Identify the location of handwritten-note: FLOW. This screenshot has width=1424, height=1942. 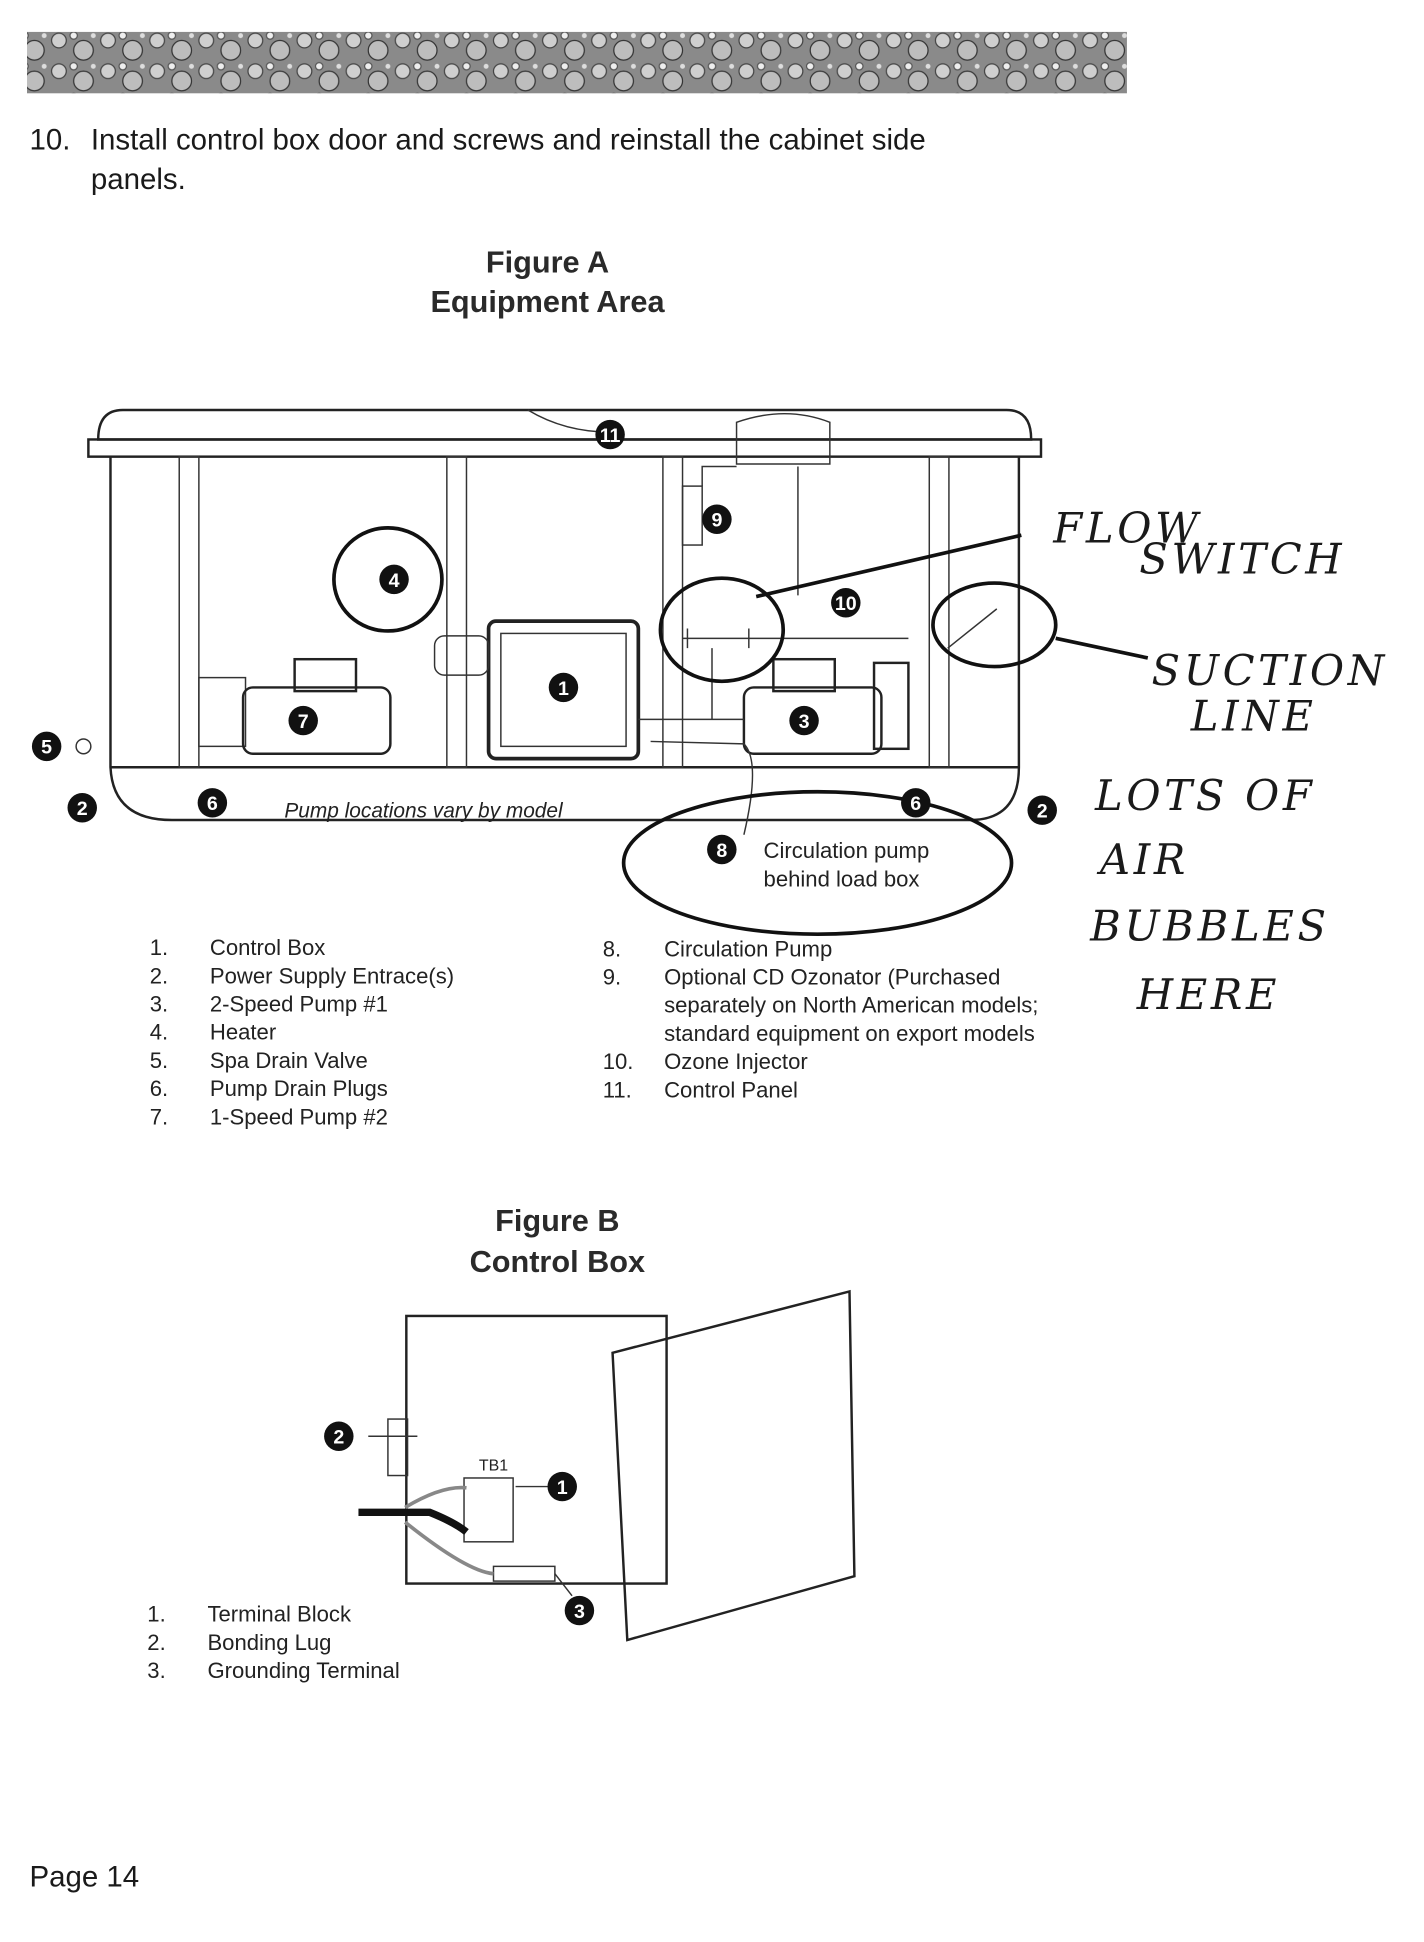
(1126, 528).